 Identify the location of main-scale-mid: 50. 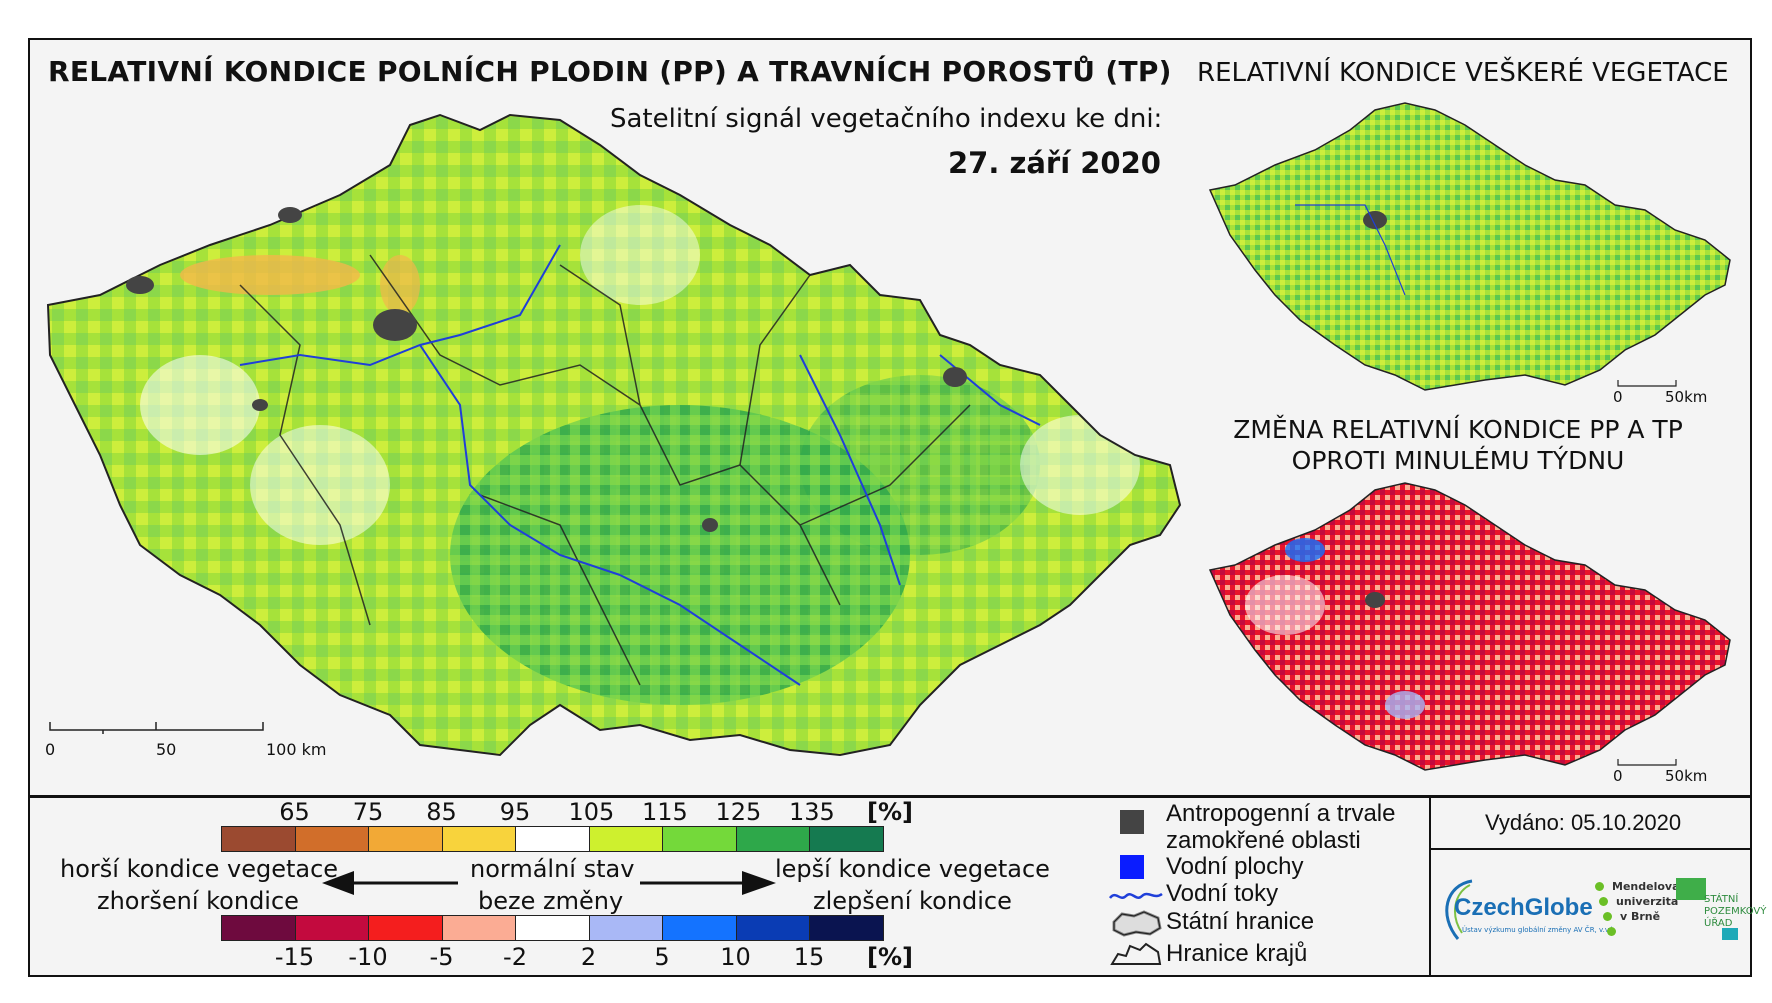
(166, 749).